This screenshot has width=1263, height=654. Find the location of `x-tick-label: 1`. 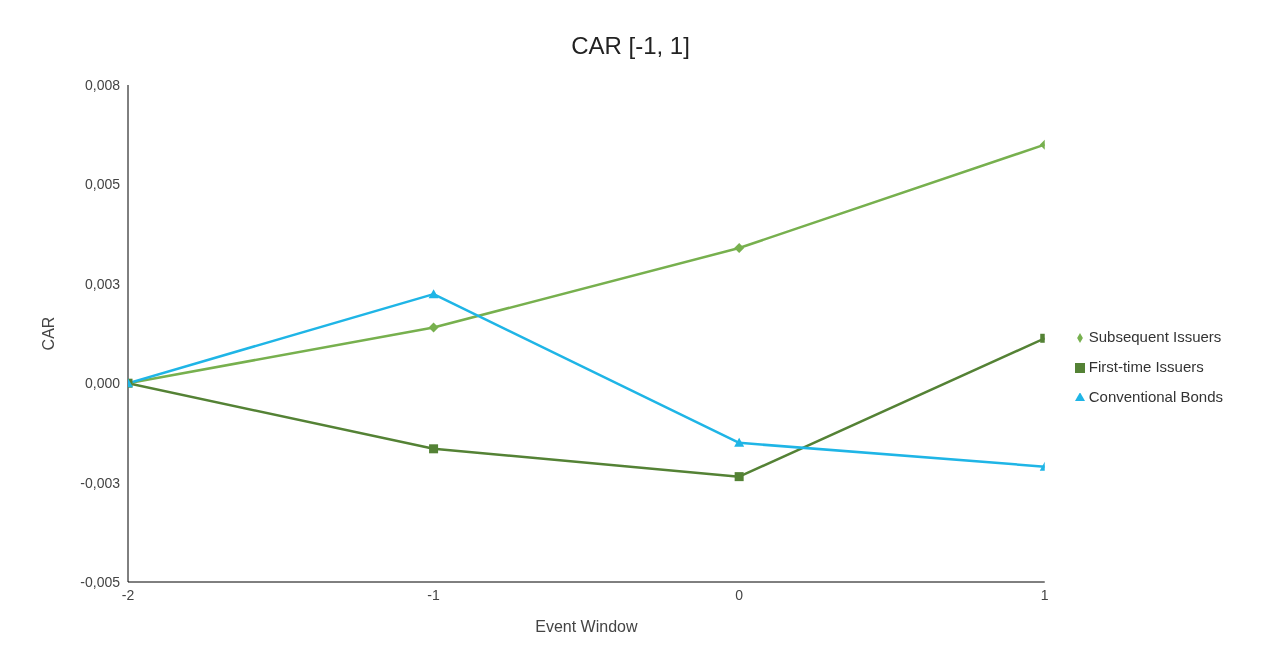

x-tick-label: 1 is located at coordinates (1044, 594).